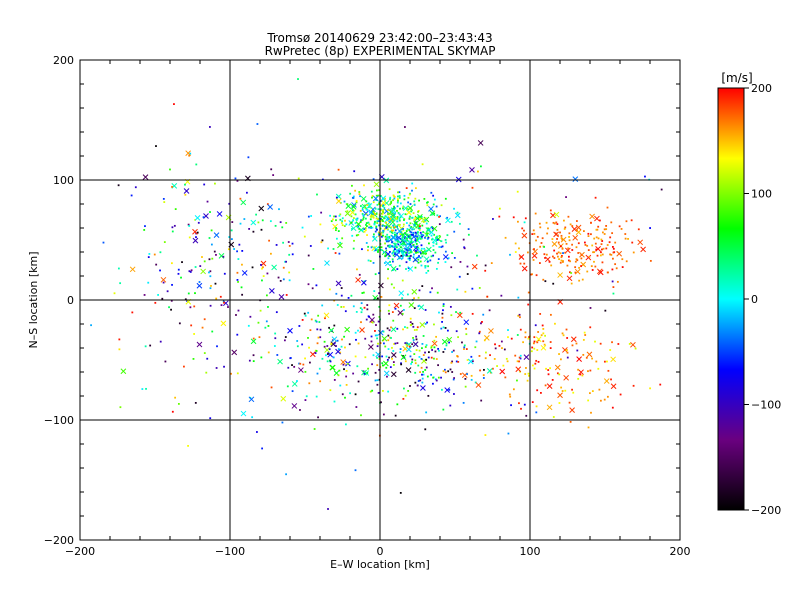  What do you see at coordinates (731, 299) in the screenshot?
I see `colorbar` at bounding box center [731, 299].